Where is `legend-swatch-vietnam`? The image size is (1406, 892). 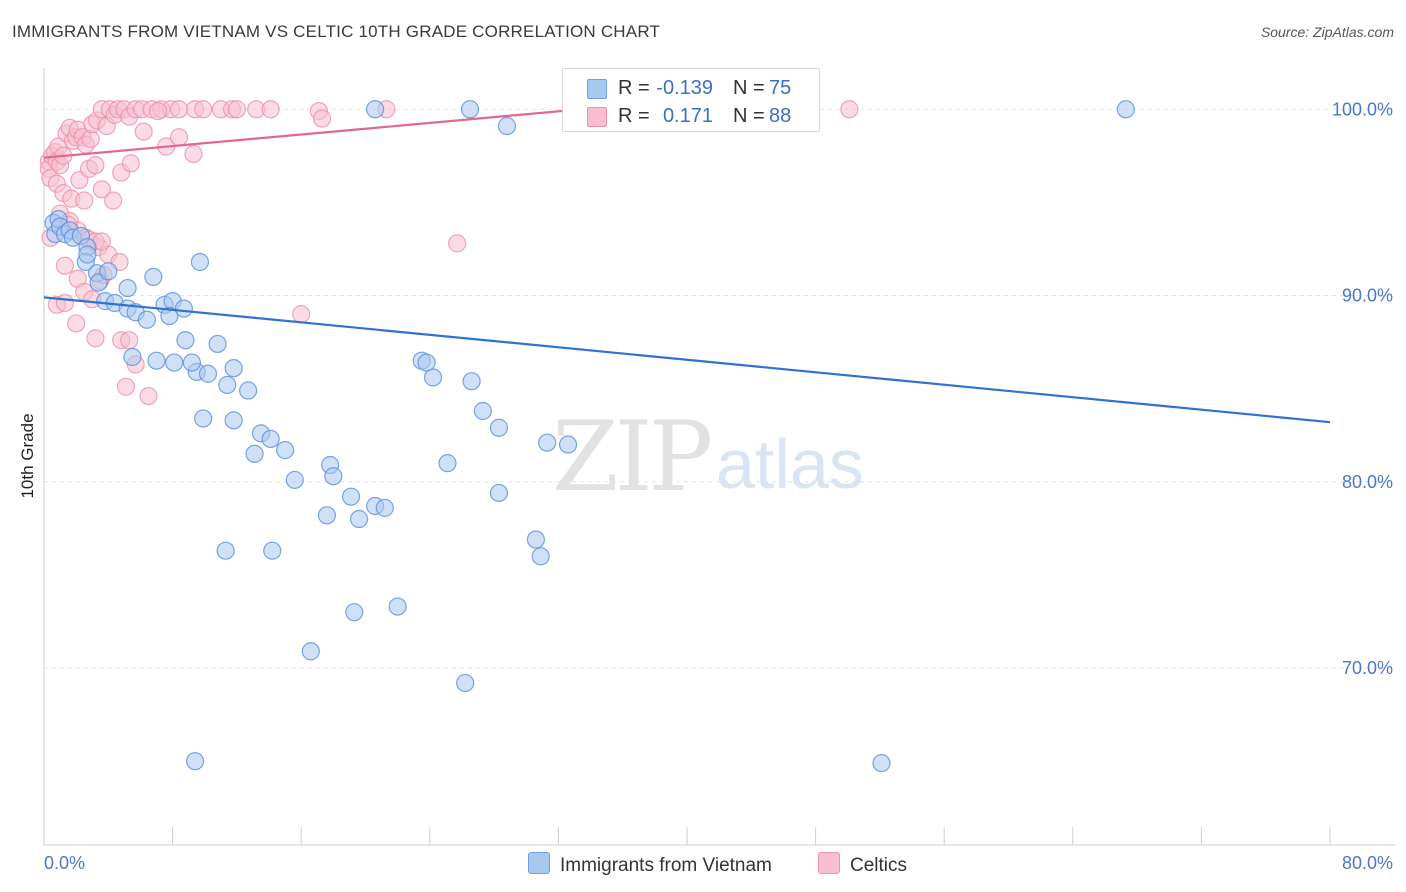
legend-swatch-vietnam is located at coordinates (597, 89).